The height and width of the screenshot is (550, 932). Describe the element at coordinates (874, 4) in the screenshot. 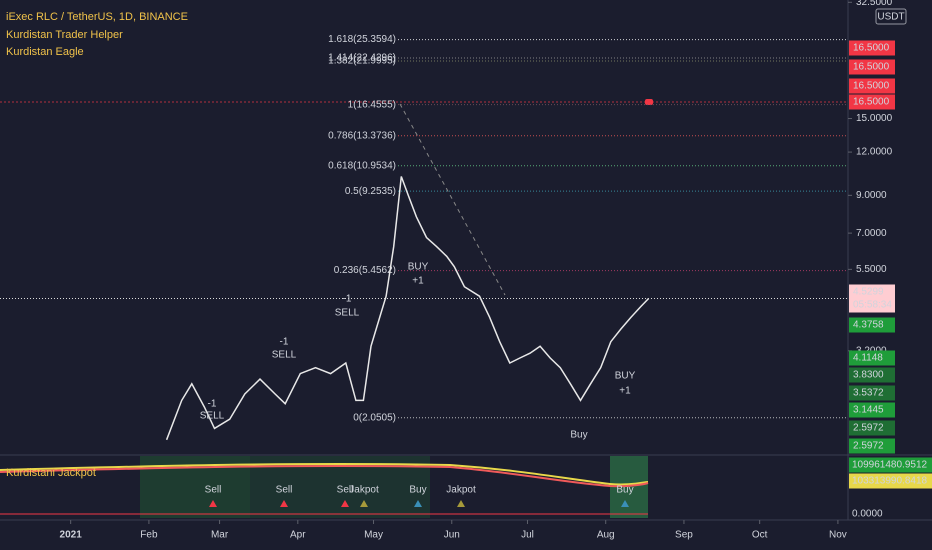

I see `y-tick-label: 32.5000` at that location.